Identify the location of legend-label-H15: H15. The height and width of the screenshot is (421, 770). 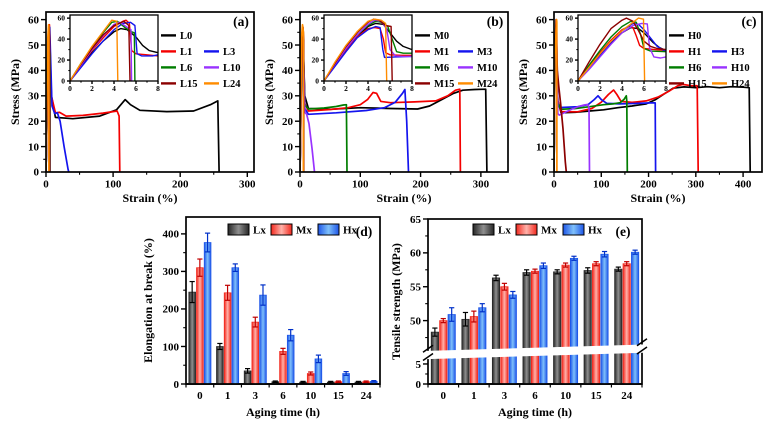
(697, 84).